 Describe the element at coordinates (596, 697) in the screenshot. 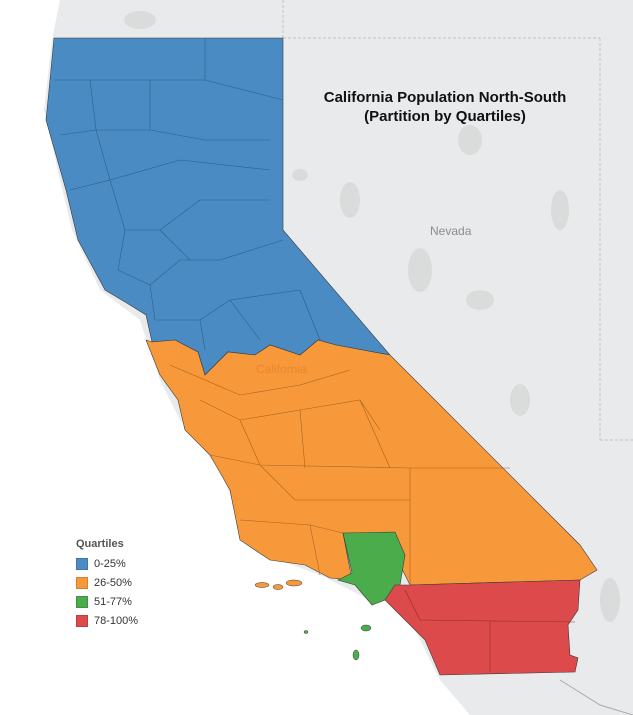

I see `mexico-border` at that location.